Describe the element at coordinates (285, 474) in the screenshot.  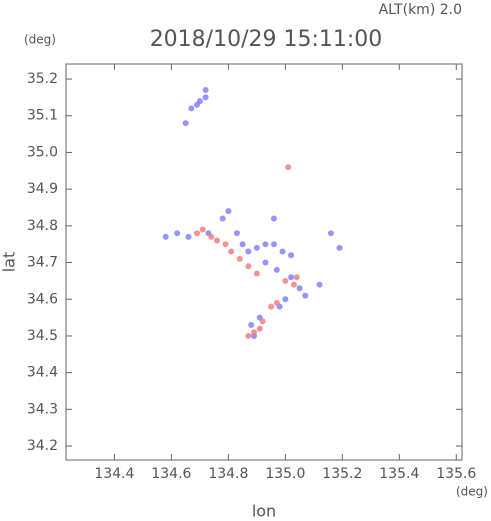
I see `x-tick-label: 135.0` at that location.